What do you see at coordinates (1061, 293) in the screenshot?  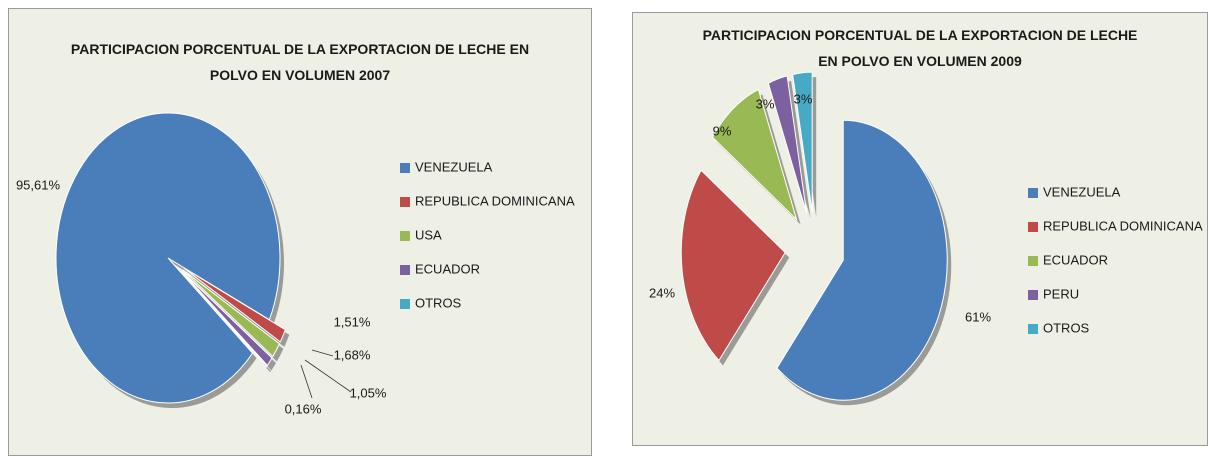 I see `legend-label: PERU` at bounding box center [1061, 293].